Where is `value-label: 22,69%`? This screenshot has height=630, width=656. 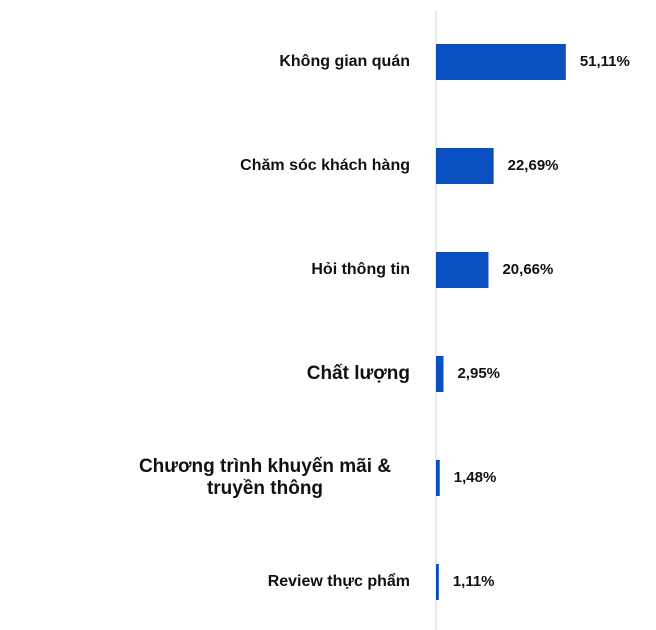
value-label: 22,69% is located at coordinates (533, 165).